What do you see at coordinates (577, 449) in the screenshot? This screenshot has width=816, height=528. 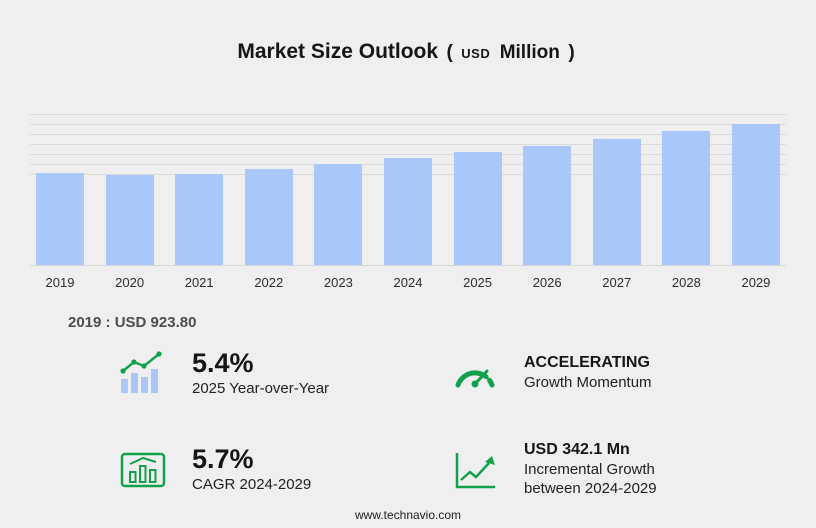 I see `incremental-value: USD 342.1 Mn` at bounding box center [577, 449].